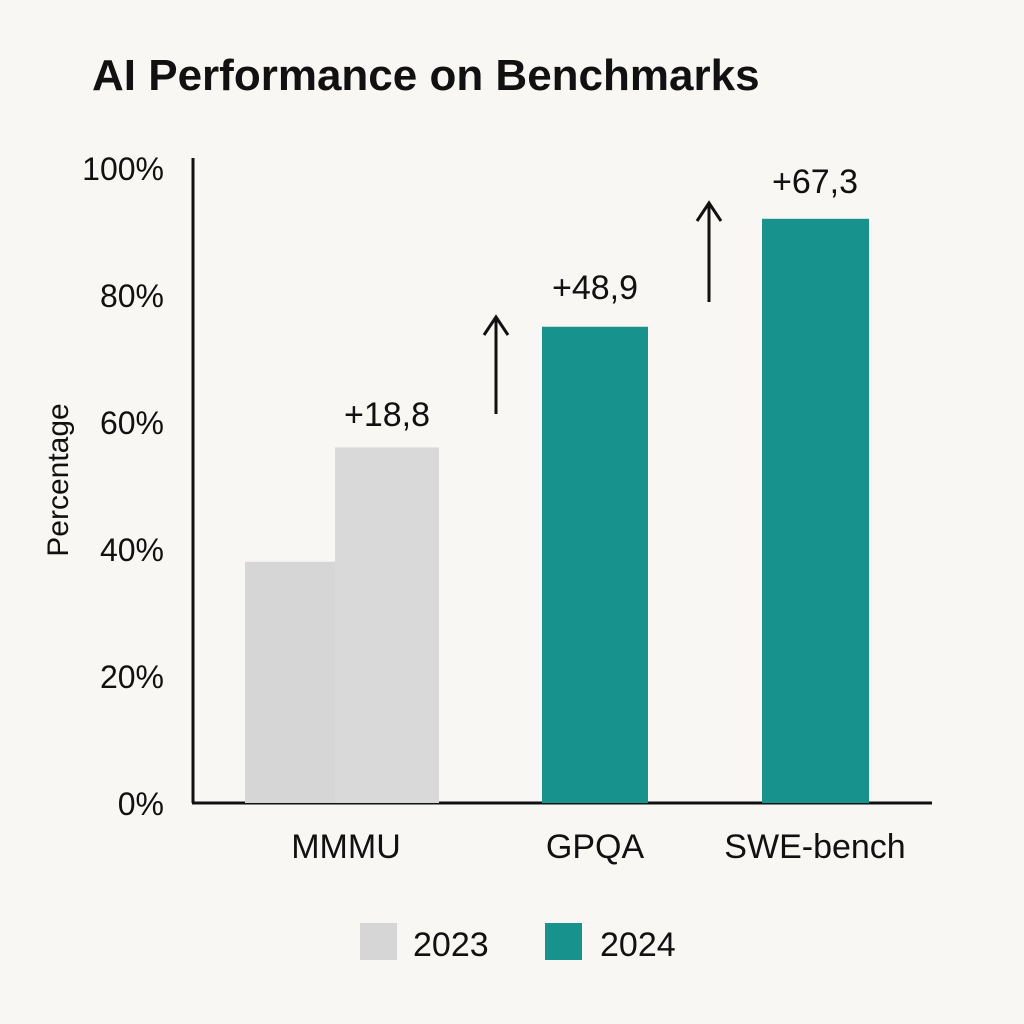  I want to click on legend-label-2024: 2024, so click(638, 945).